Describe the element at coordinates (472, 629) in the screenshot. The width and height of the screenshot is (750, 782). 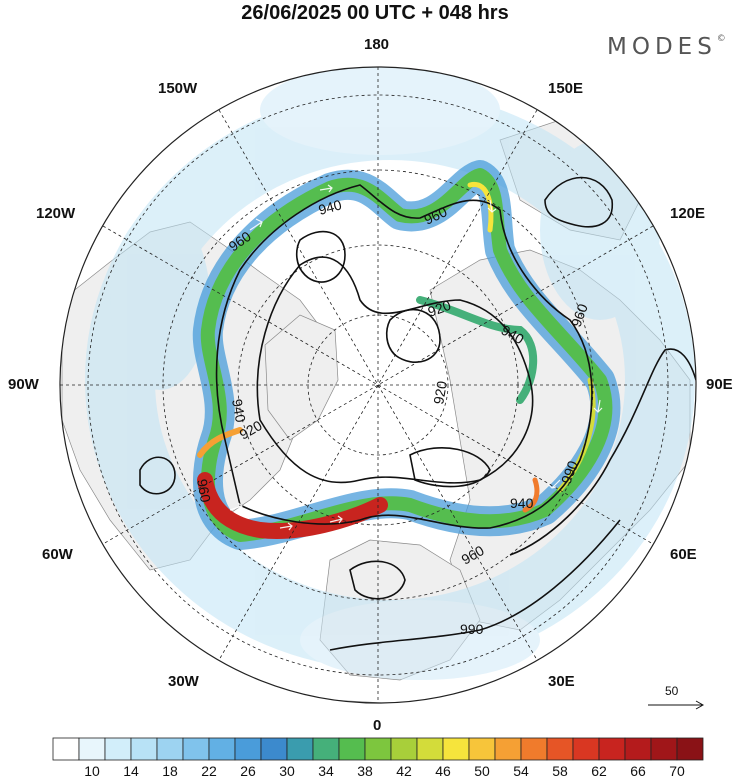
I see `contour-label: 990` at that location.